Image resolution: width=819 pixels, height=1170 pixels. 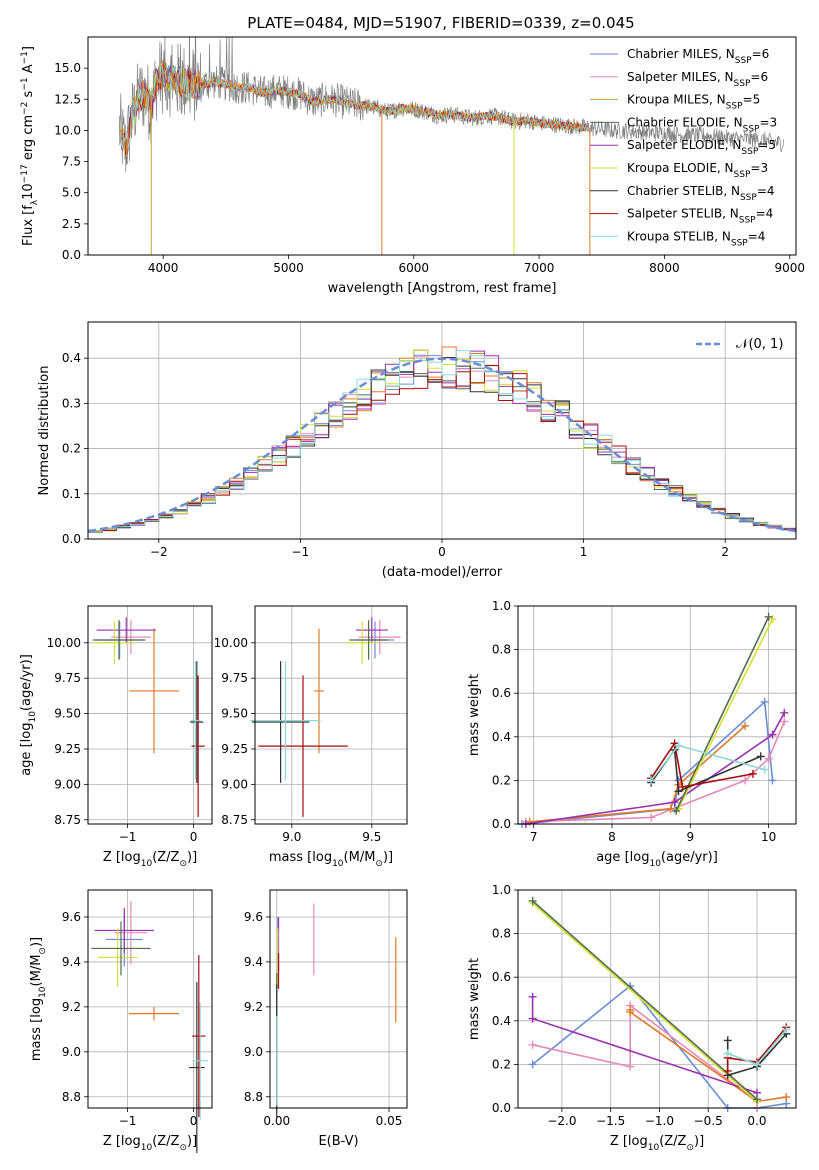 I want to click on label-part: erg cm, so click(x=28, y=139).